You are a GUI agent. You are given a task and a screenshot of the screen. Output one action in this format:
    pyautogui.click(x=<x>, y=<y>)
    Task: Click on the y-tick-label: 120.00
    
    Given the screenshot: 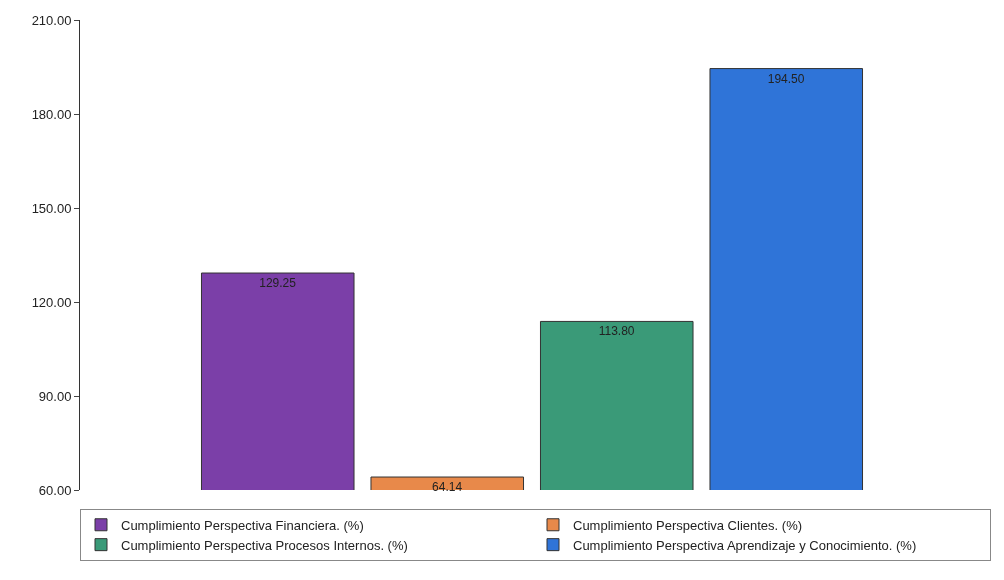 What is the action you would take?
    pyautogui.click(x=51, y=302)
    